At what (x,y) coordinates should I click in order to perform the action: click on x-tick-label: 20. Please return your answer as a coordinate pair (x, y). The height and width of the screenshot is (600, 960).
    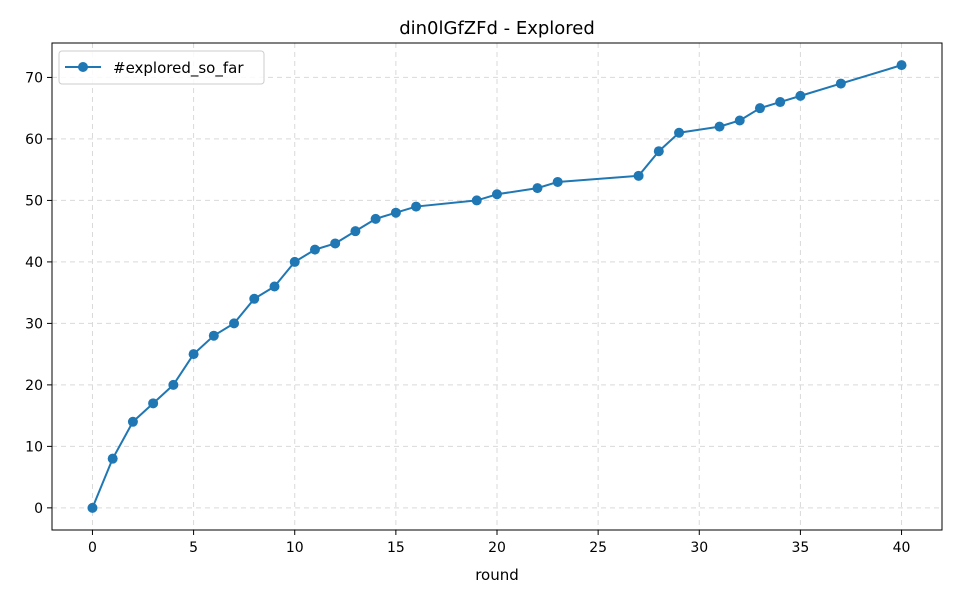
    Looking at the image, I should click on (497, 548).